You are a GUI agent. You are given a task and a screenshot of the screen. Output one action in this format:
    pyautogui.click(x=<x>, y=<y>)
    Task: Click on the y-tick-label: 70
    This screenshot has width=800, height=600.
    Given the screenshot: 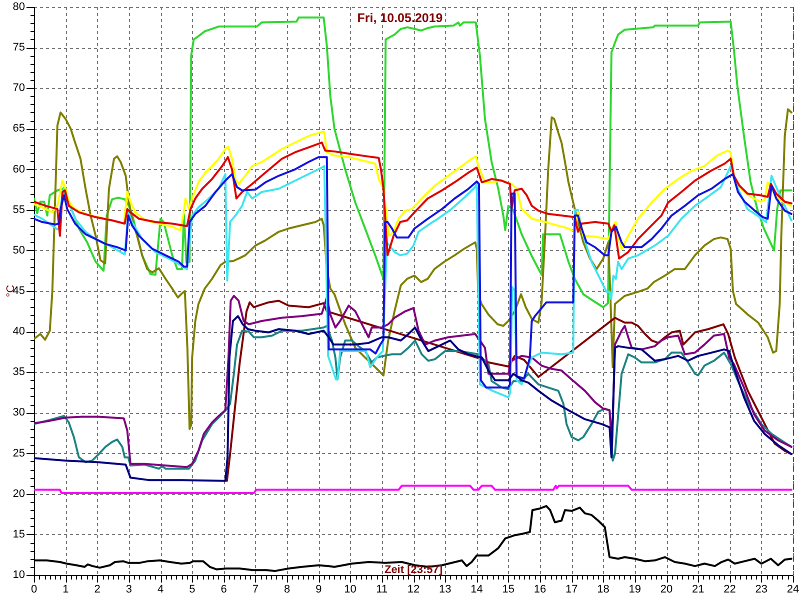 What is the action you would take?
    pyautogui.click(x=18, y=88)
    